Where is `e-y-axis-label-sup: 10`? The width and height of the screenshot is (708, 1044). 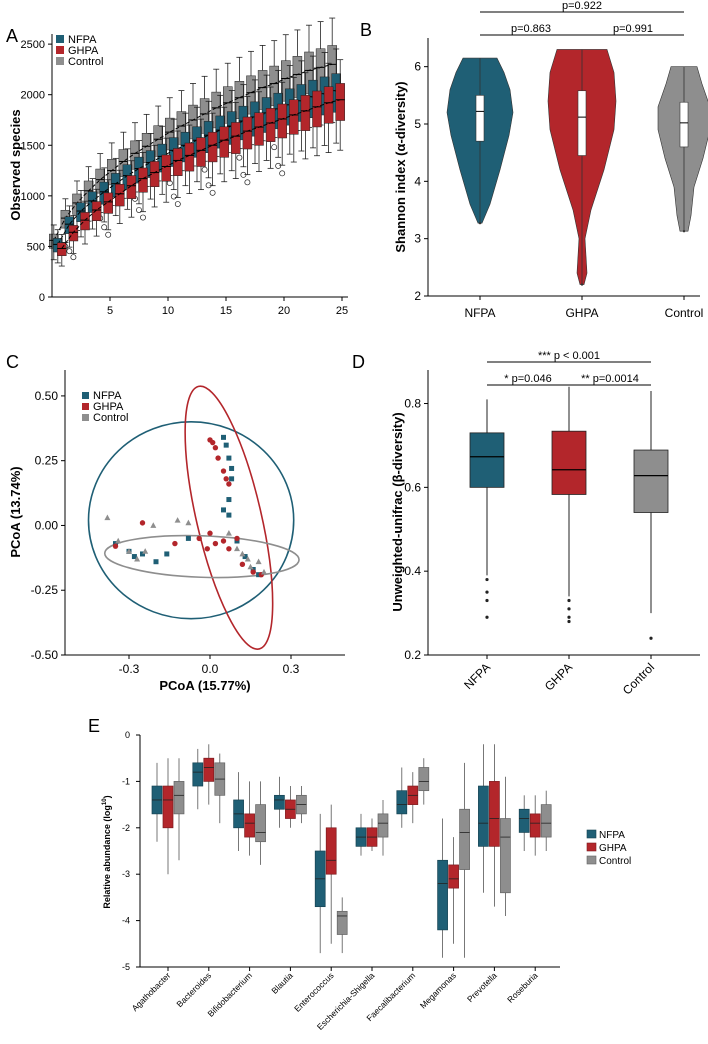 e-y-axis-label-sup: 10 is located at coordinates (105, 801).